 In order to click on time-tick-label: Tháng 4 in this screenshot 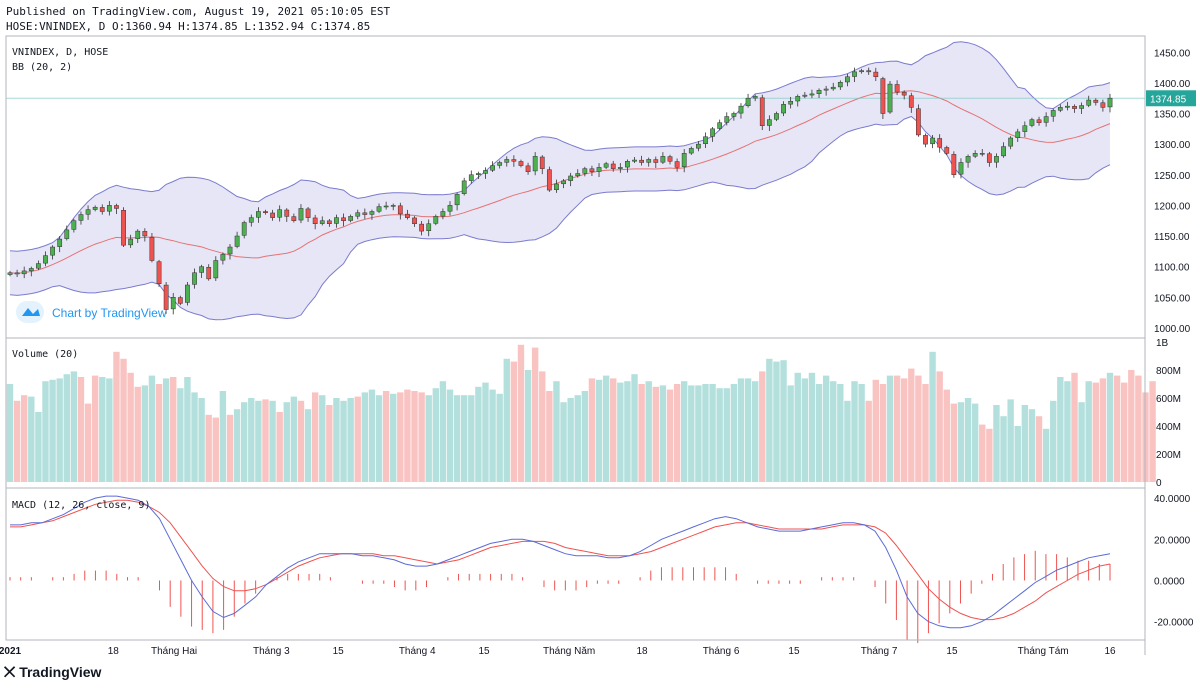, I will do `click(417, 651)`.